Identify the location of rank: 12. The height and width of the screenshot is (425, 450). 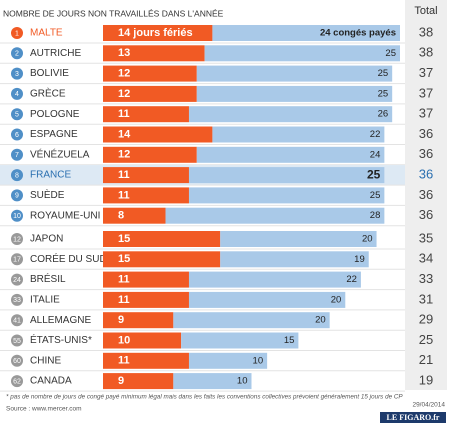
(17, 239).